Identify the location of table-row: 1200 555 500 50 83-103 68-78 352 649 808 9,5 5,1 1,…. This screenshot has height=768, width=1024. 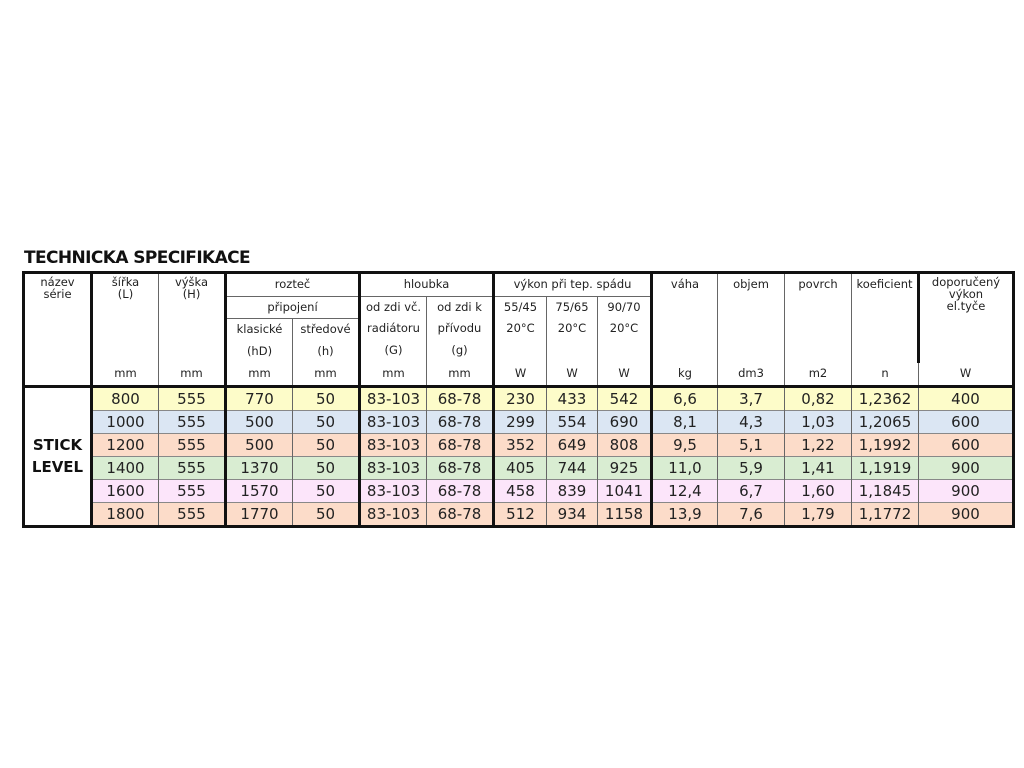
(519, 444).